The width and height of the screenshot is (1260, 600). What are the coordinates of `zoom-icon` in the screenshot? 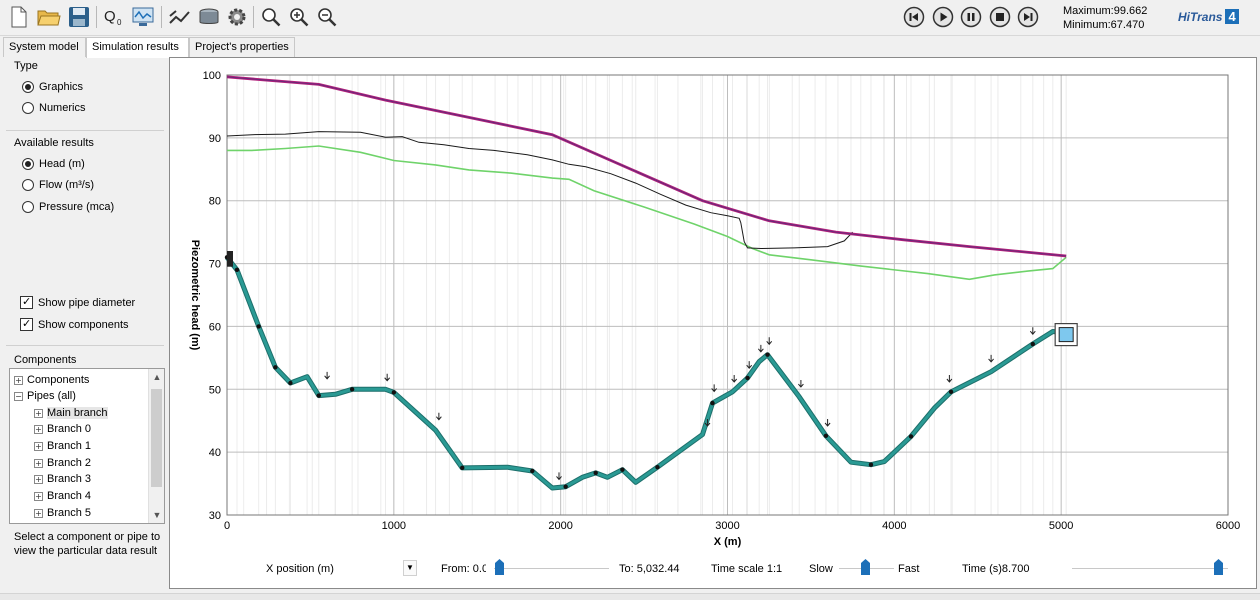 It's located at (271, 17).